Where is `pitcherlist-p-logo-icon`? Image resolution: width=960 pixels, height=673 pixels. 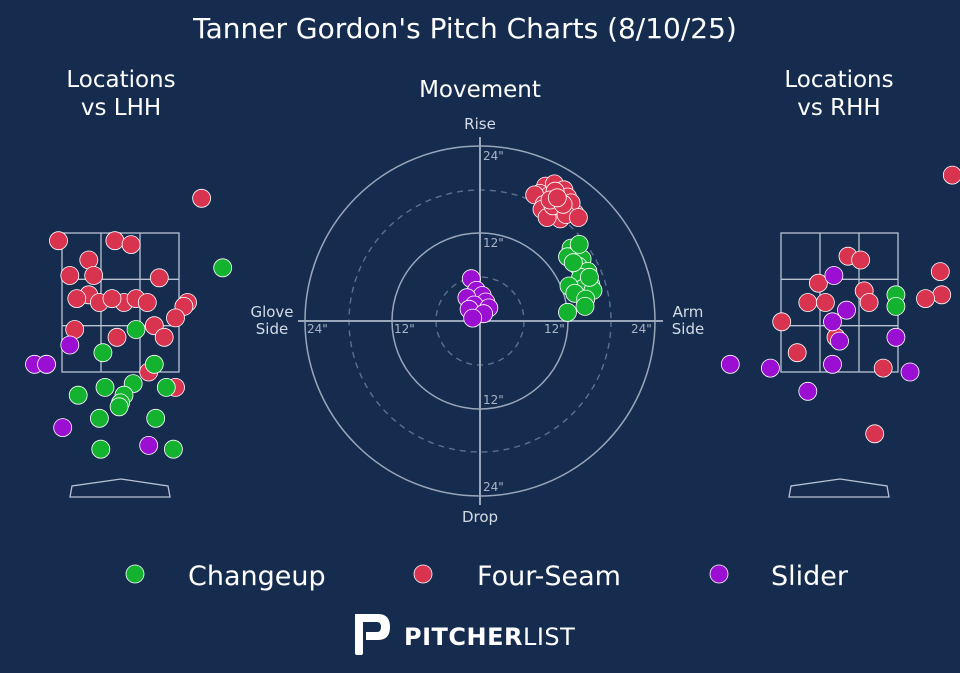
pitcherlist-p-logo-icon is located at coordinates (372, 634).